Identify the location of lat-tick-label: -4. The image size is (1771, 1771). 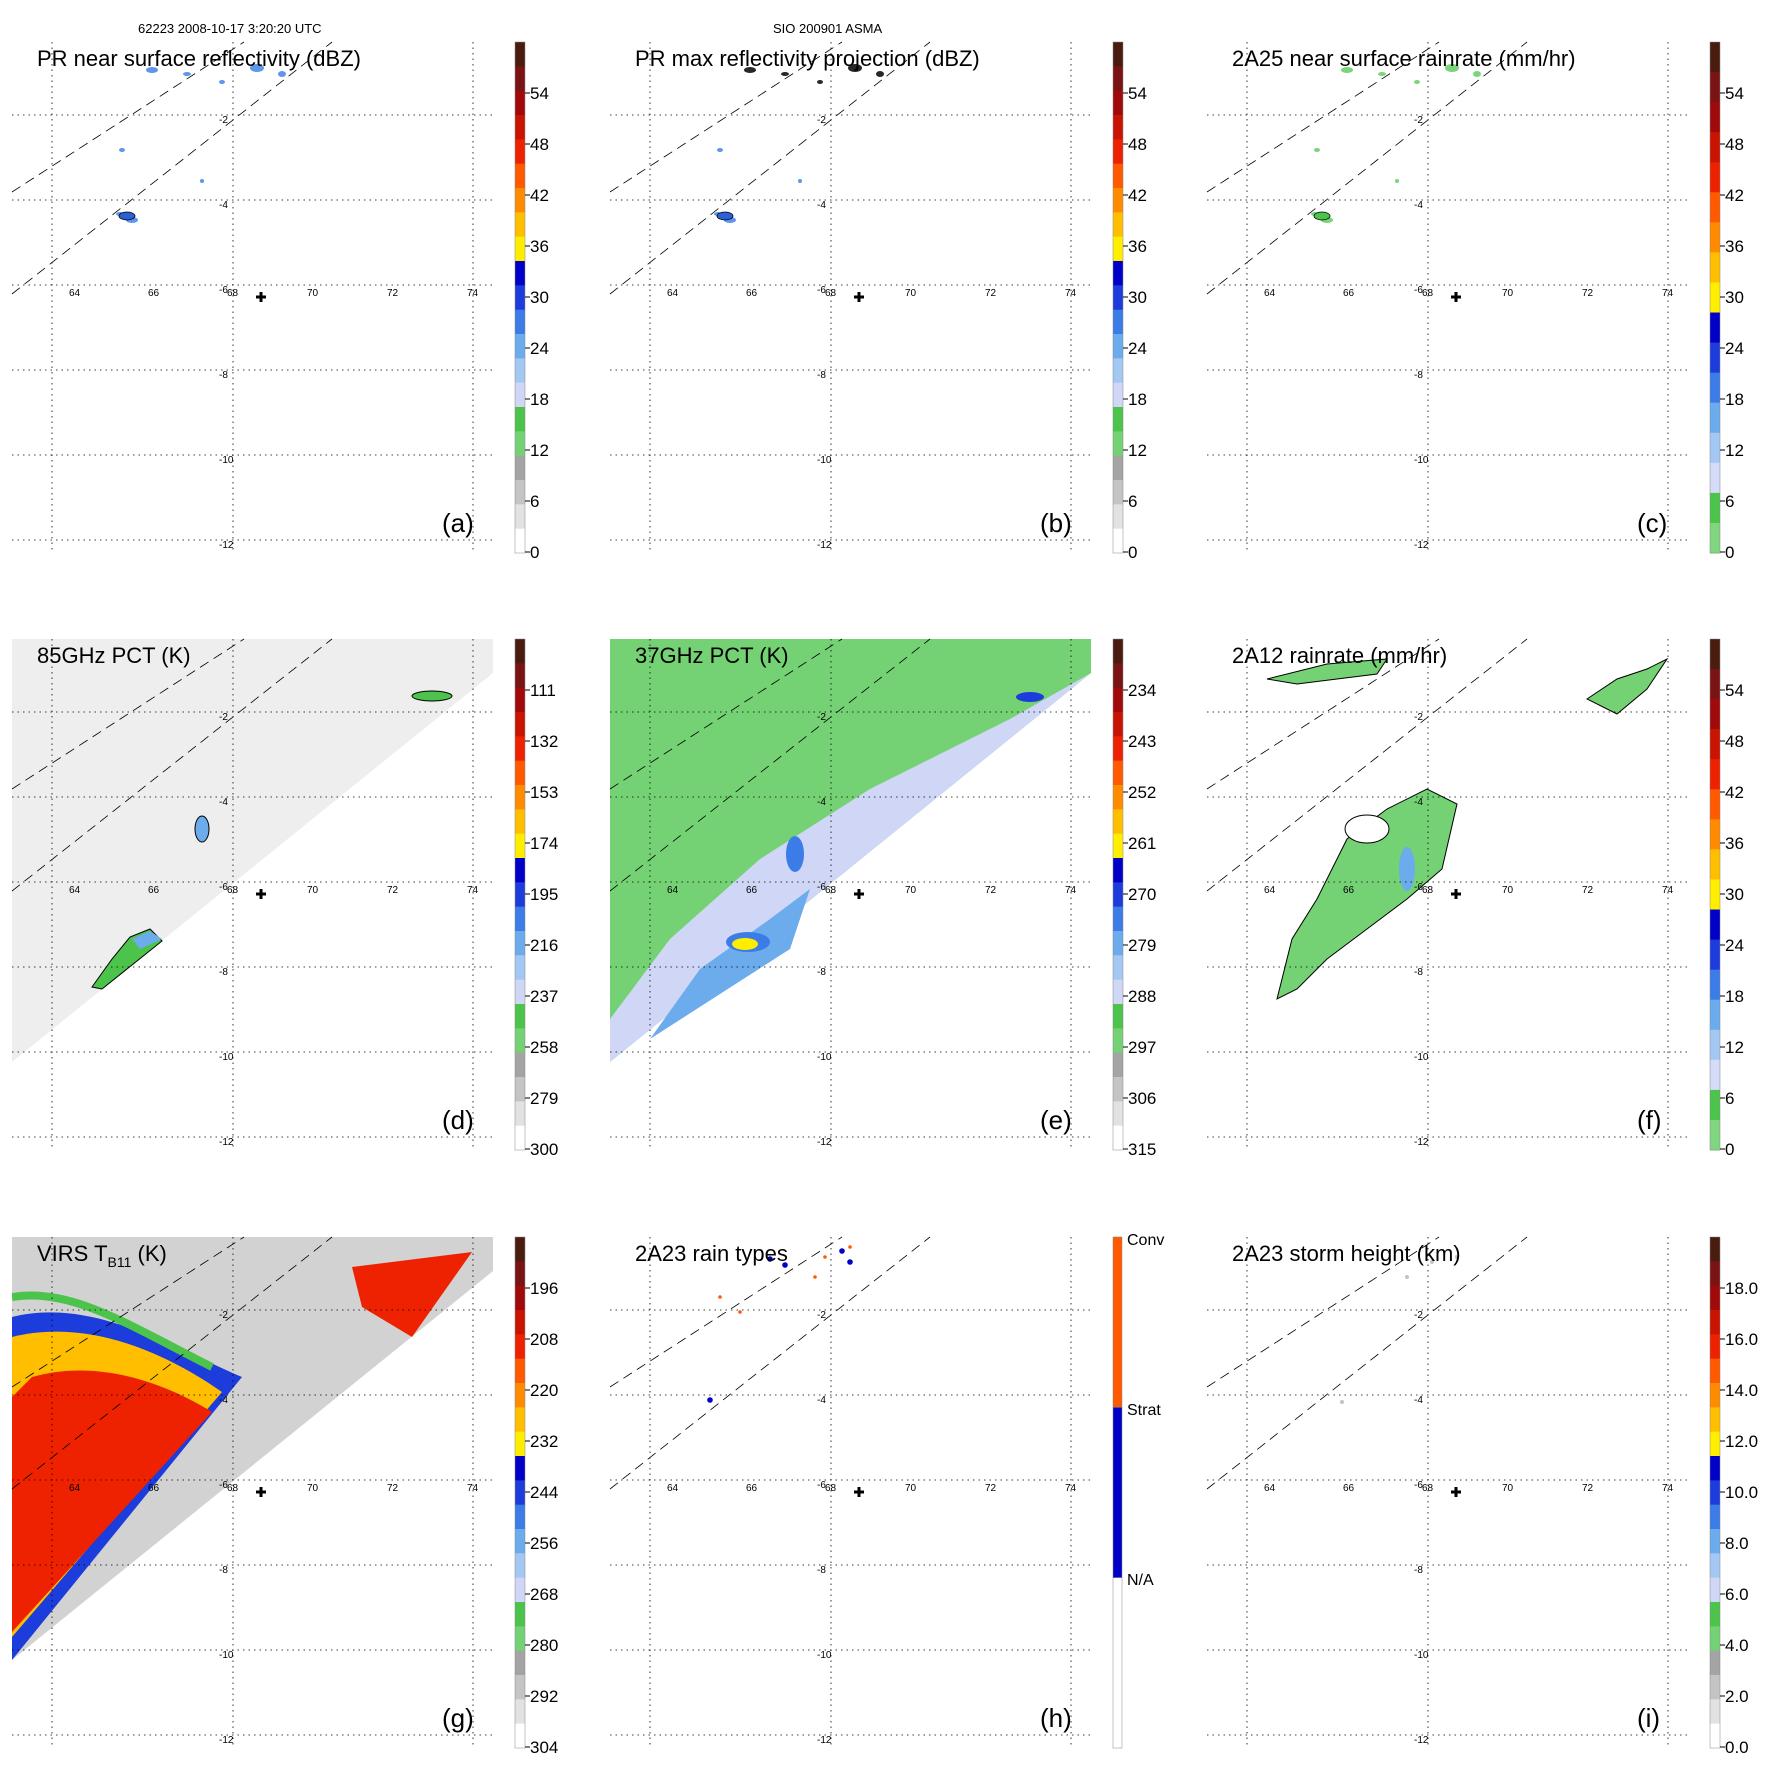
(223, 802).